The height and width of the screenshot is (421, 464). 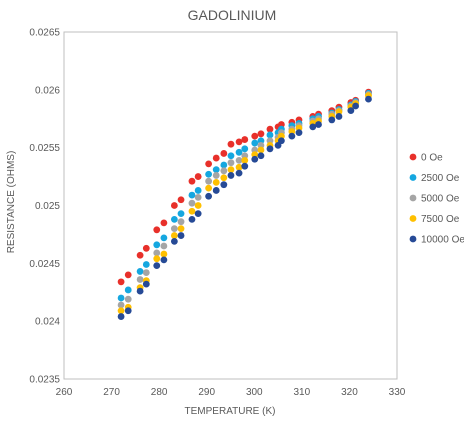 I want to click on y-tick-label: 0.026, so click(x=47, y=90).